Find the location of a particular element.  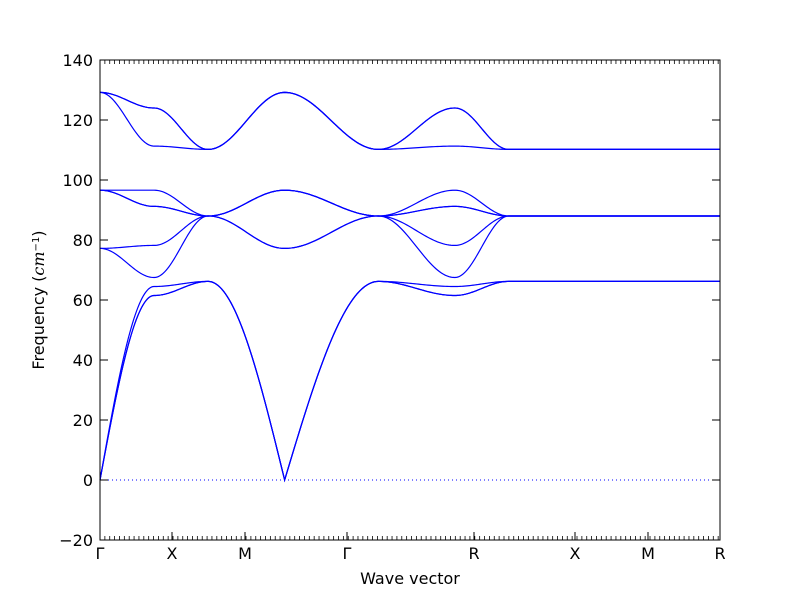

y-tick-label: 80 is located at coordinates (83, 240).